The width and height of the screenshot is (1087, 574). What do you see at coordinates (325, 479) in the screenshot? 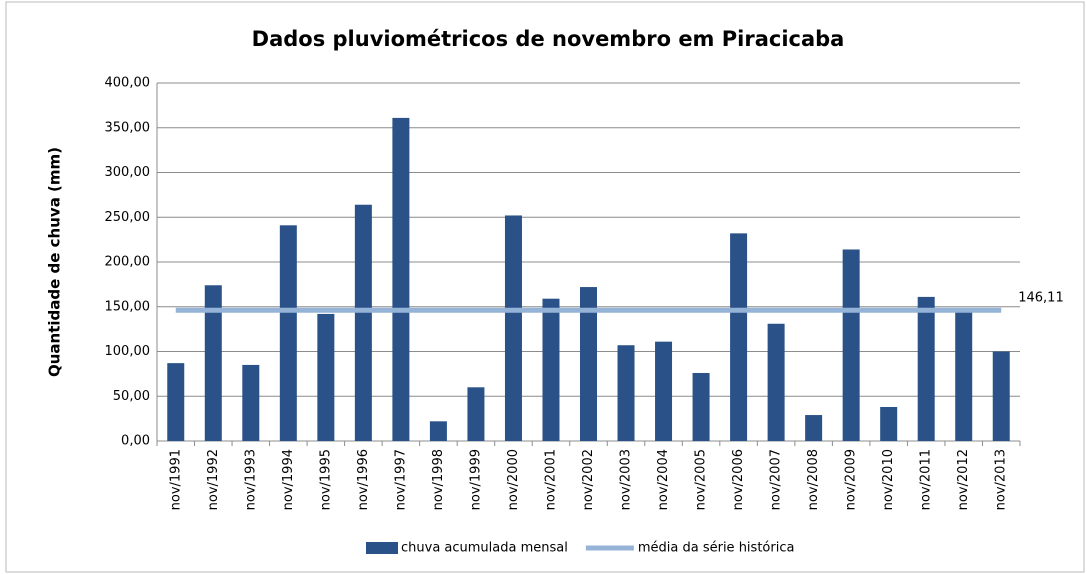
I see `x-tick-label: nov/1995` at bounding box center [325, 479].